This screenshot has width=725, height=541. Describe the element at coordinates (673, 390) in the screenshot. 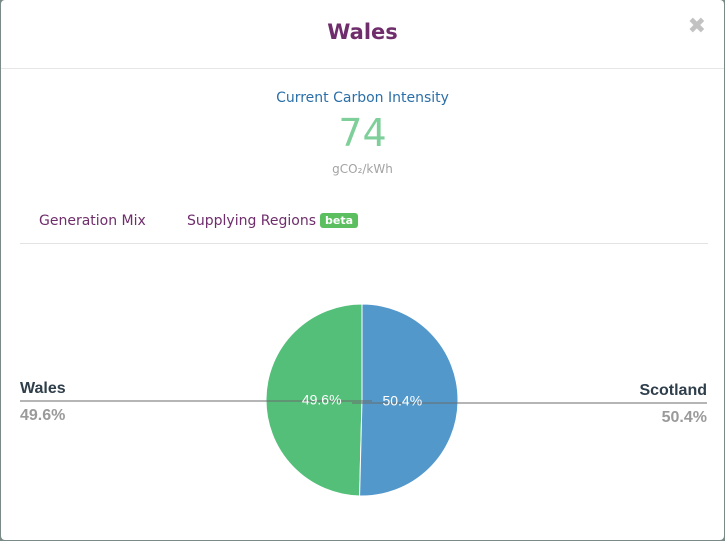

I see `legend-name-scotland: Scotland` at that location.